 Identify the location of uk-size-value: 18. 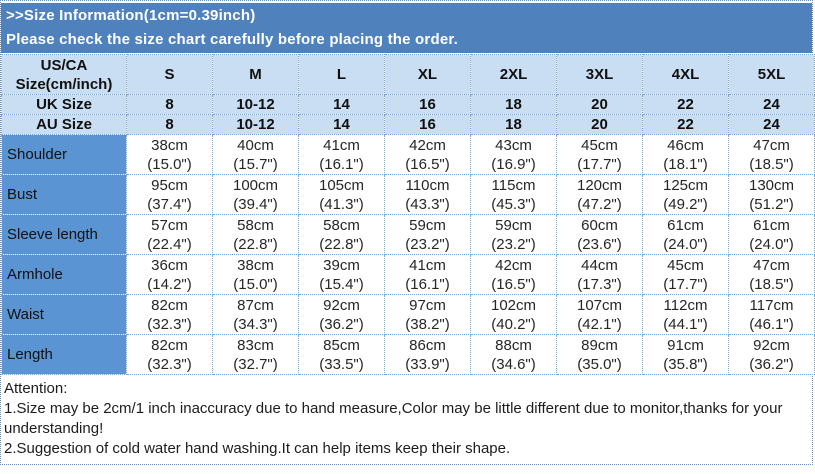
(513, 104).